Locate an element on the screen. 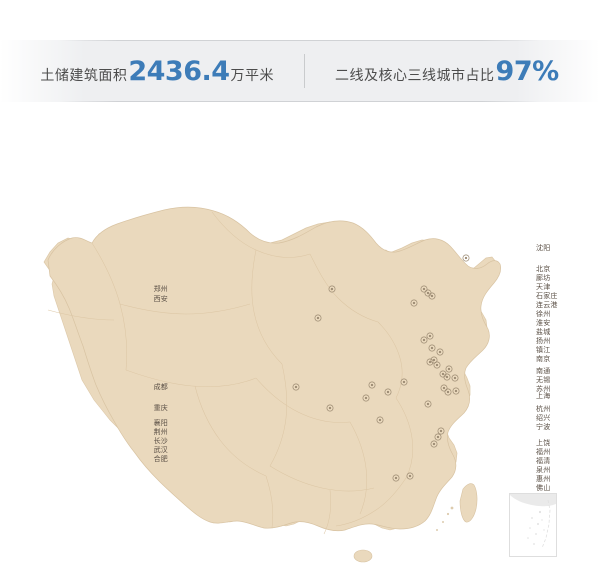 Image resolution: width=600 pixels, height=572 pixels. city-label-泉州: 泉州 is located at coordinates (543, 470).